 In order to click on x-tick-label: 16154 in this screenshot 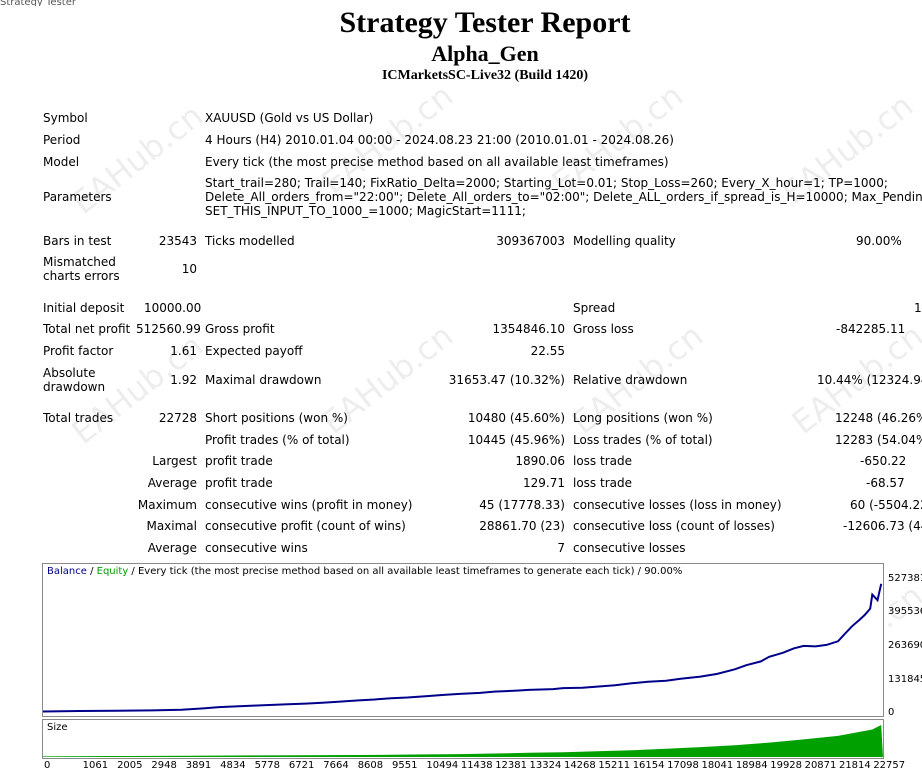, I will do `click(648, 765)`.